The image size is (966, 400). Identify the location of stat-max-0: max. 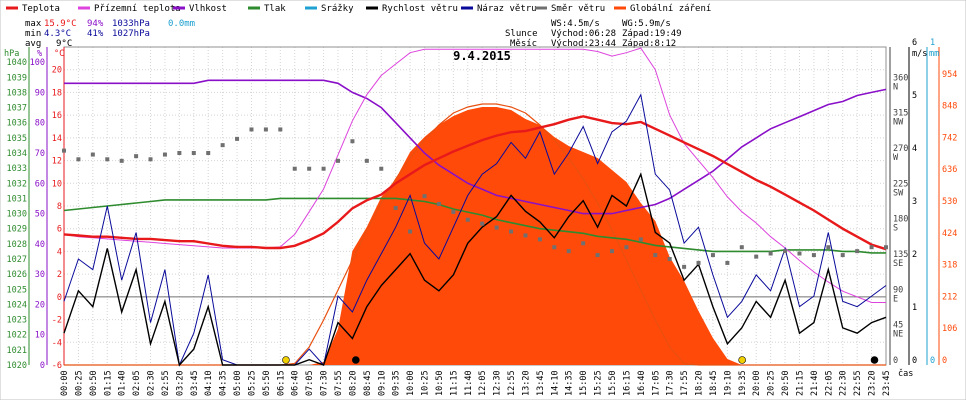
(33, 24).